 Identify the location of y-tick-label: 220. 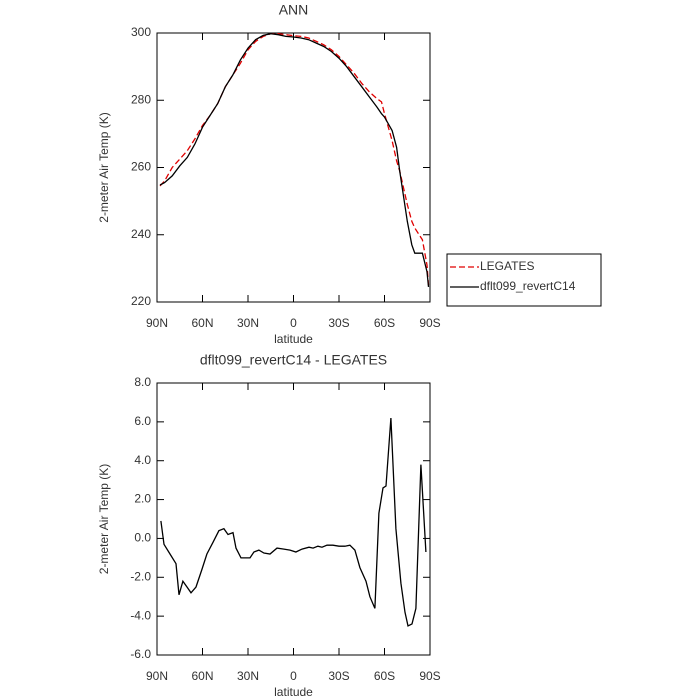
(141, 301).